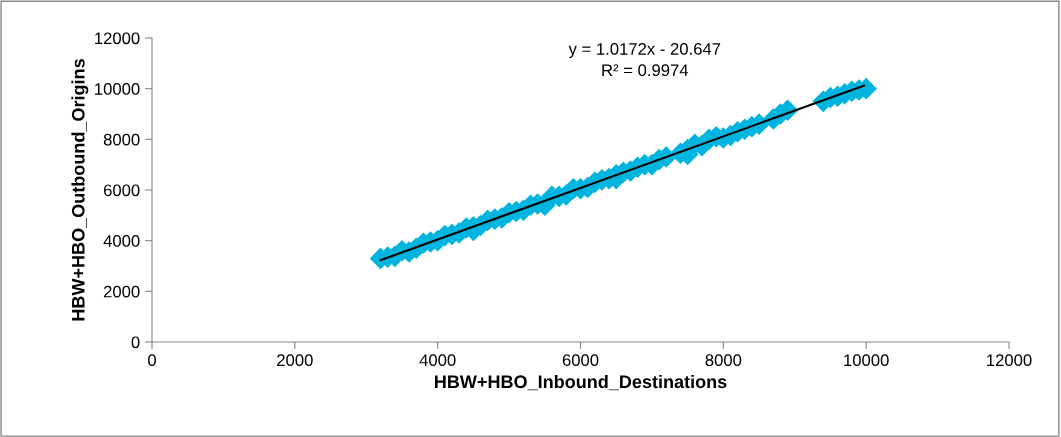 Image resolution: width=1061 pixels, height=437 pixels. Describe the element at coordinates (135, 342) in the screenshot. I see `y-tick-label: 0` at that location.